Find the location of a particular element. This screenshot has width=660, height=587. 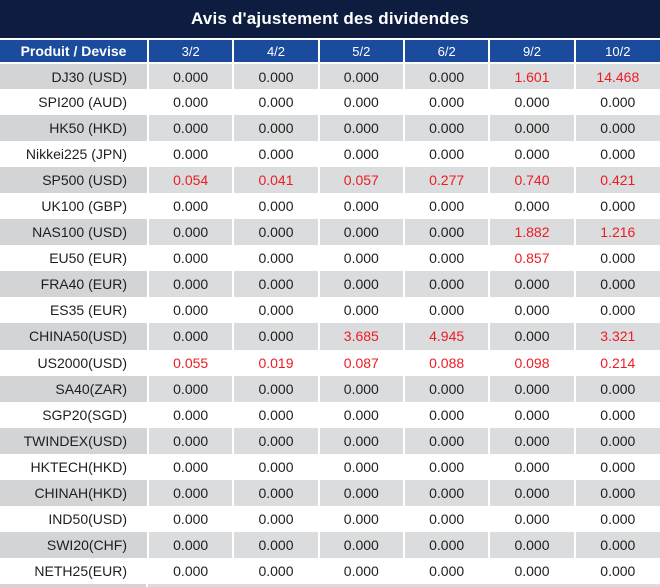

table-row: IND50(USD) 0.000 0.000 0.000 0.000 0.000 0.000 is located at coordinates (330, 518).